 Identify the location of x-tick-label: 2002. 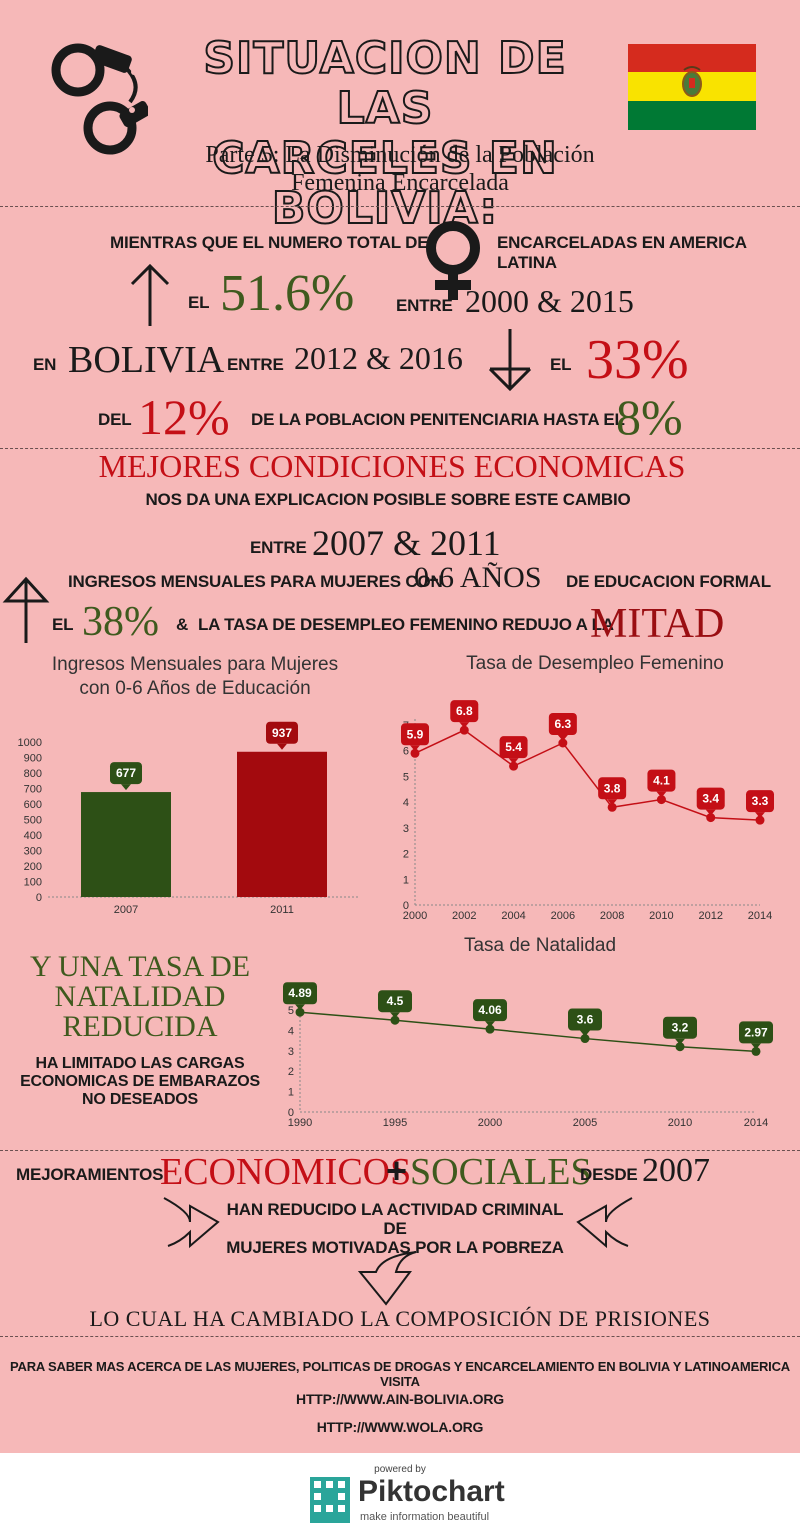
(464, 916).